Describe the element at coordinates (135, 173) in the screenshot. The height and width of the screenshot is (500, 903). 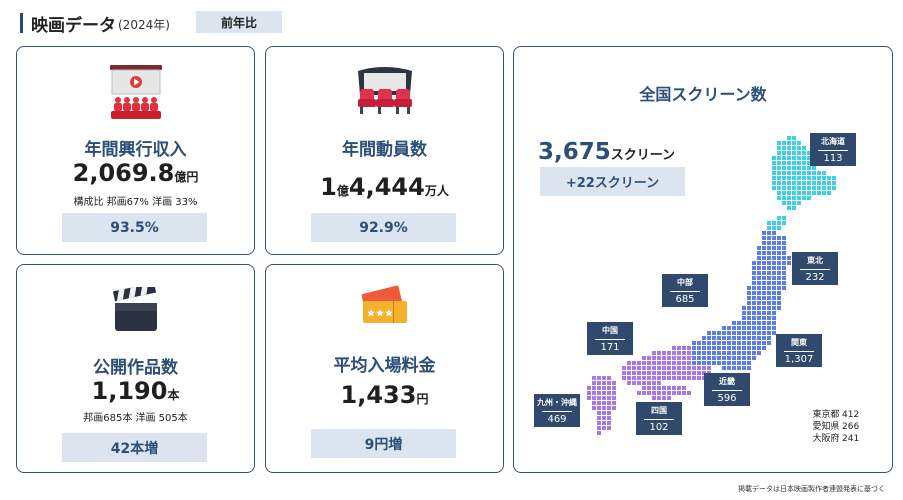
I see `box-office-value: 2,069.8億円` at that location.